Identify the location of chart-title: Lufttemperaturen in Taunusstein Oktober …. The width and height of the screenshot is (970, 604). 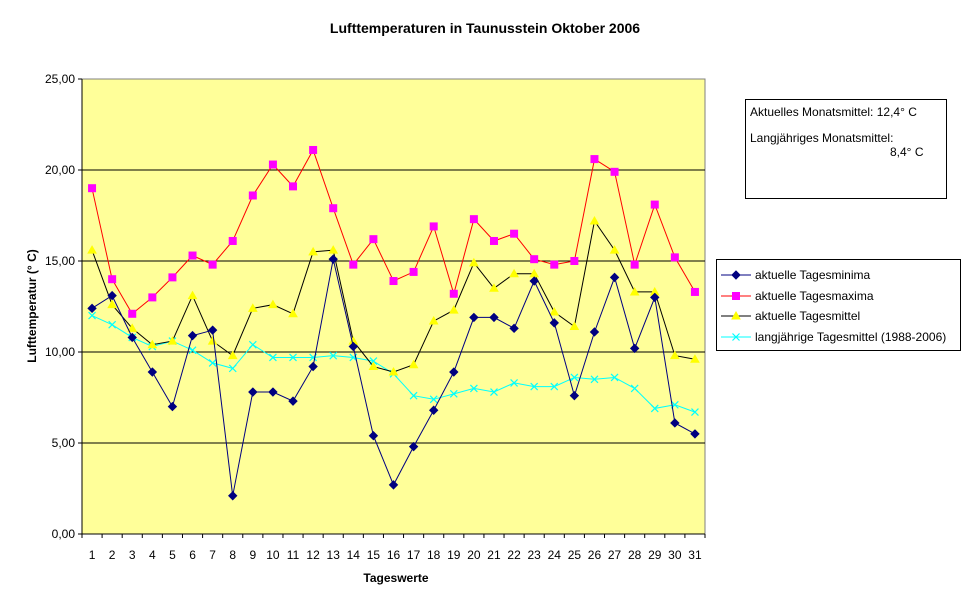
(485, 28).